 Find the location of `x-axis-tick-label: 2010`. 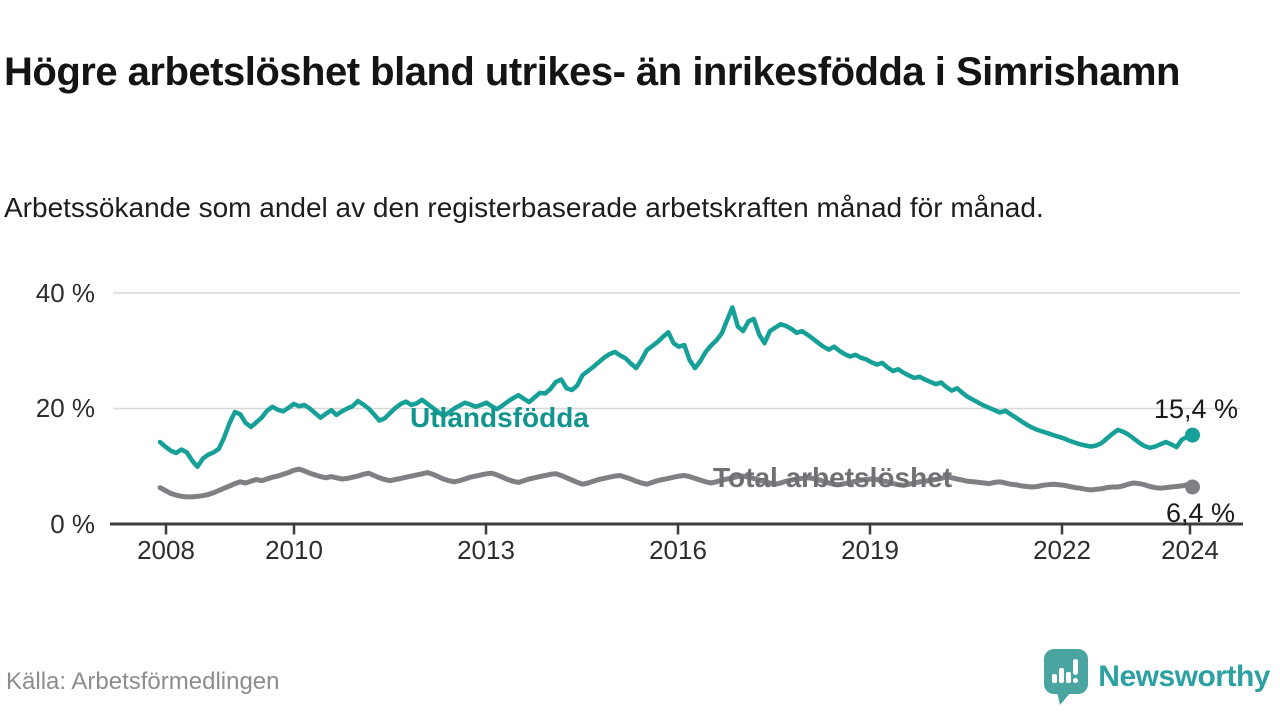

x-axis-tick-label: 2010 is located at coordinates (294, 550).